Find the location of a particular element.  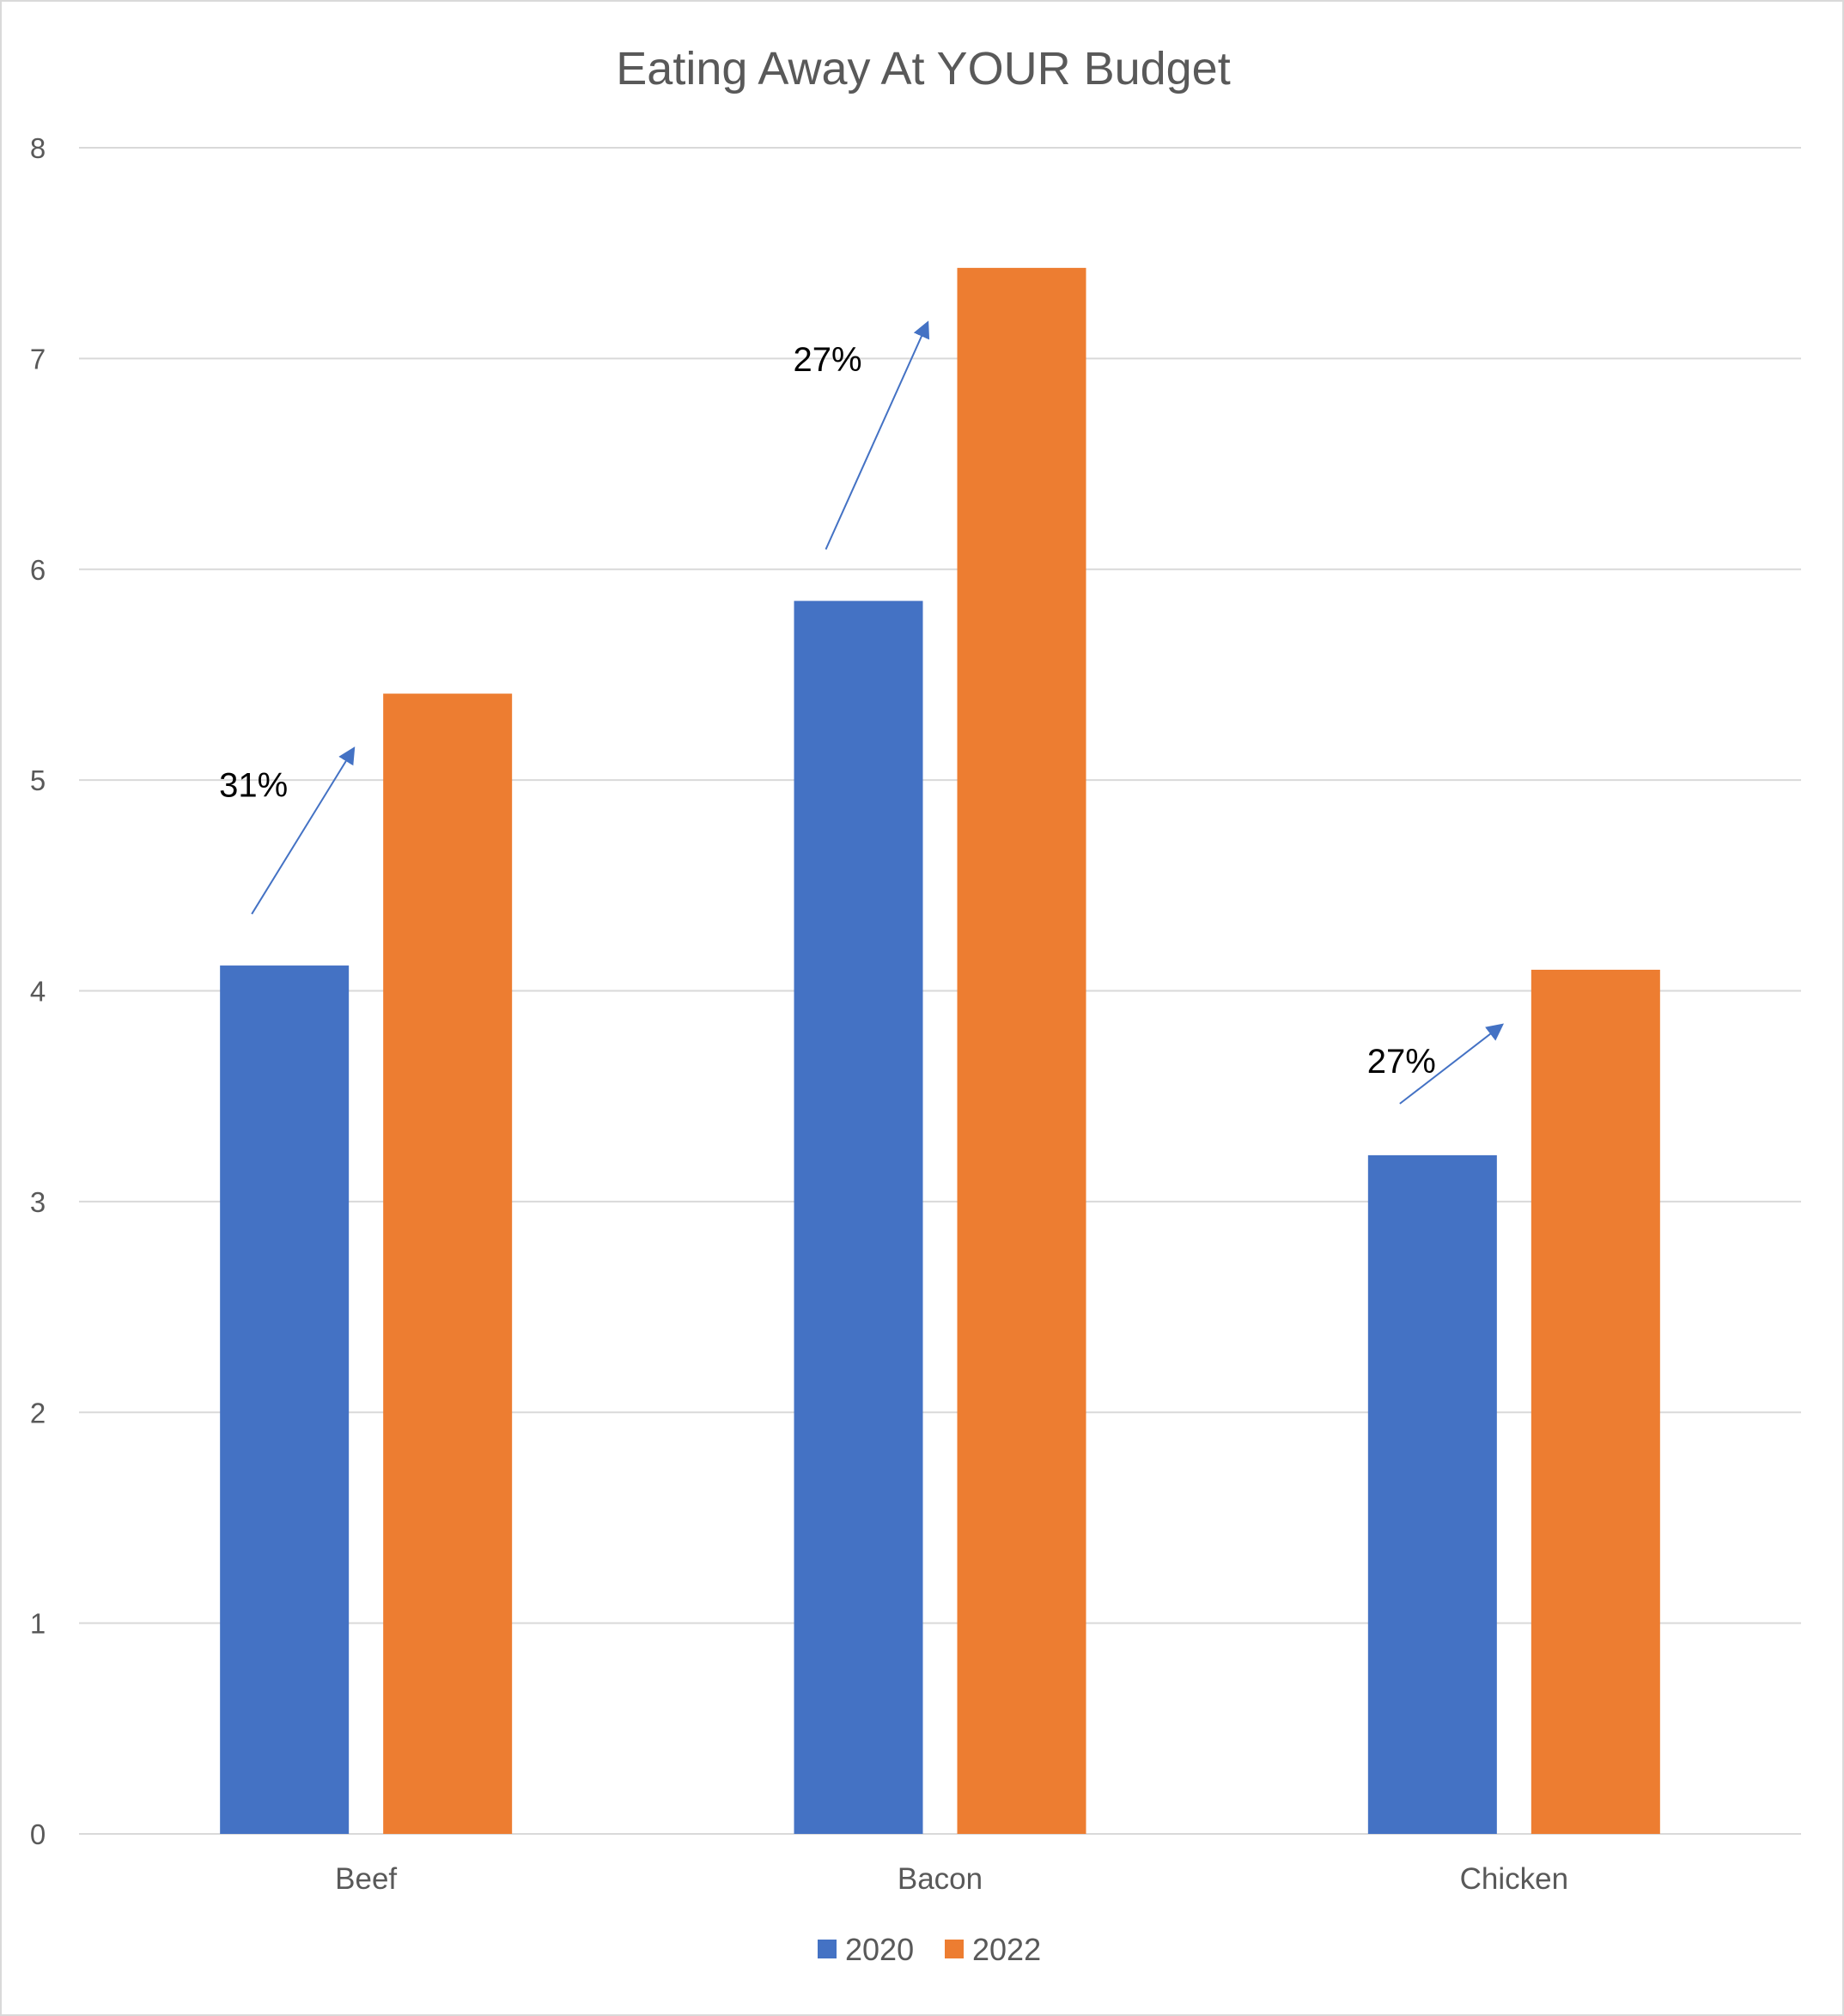

legend-swatch-2020 is located at coordinates (827, 1949).